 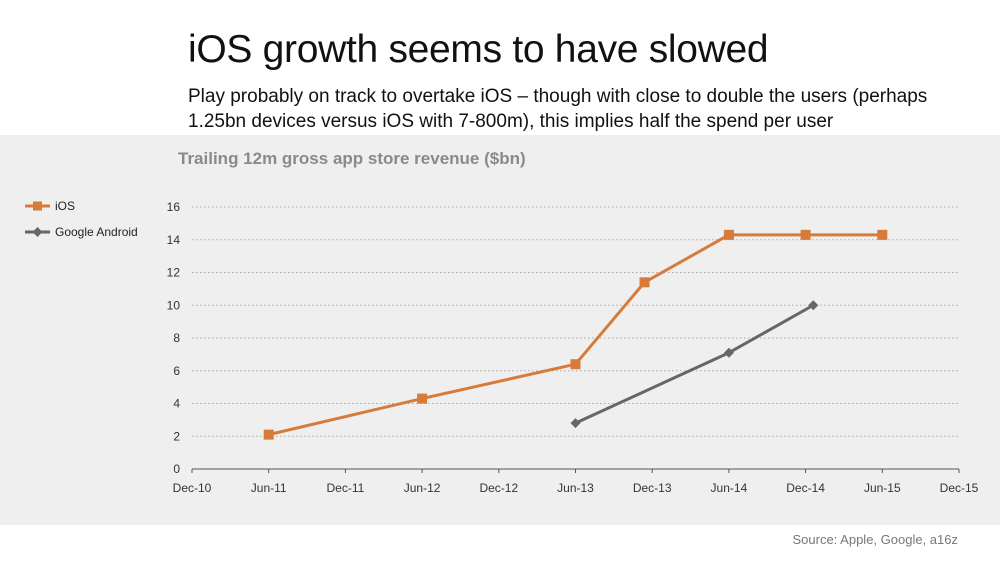 What do you see at coordinates (478, 49) in the screenshot?
I see `slide-title: iOS growth seems to have slowed` at bounding box center [478, 49].